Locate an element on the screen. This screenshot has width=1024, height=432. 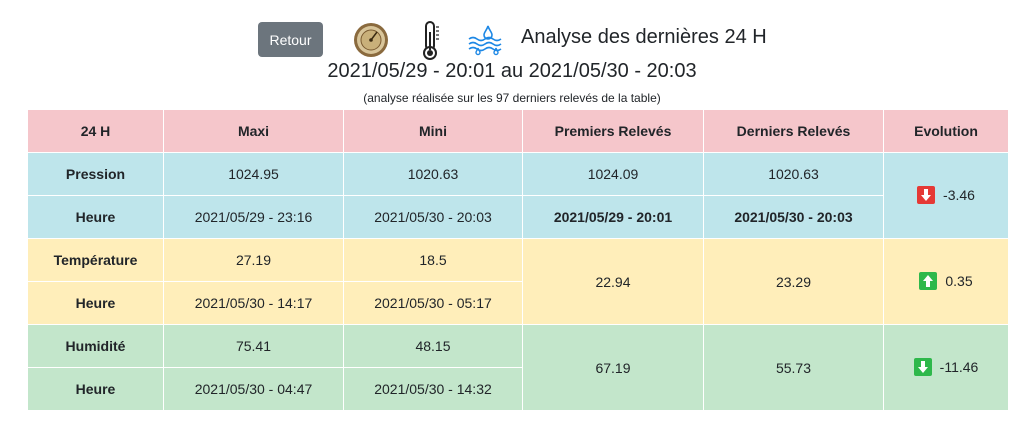
temperature-maxi-time: 2021/05/30 - 14:17 is located at coordinates (253, 303).